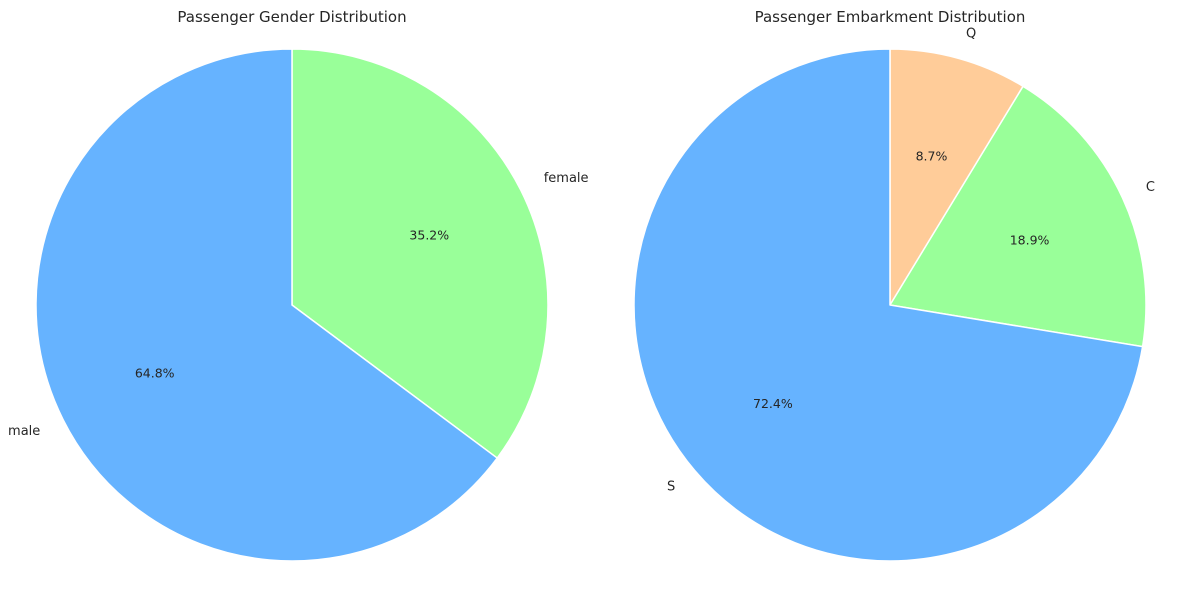  What do you see at coordinates (932, 156) in the screenshot?
I see `embarkment-slice-pct-q: 8.7%` at bounding box center [932, 156].